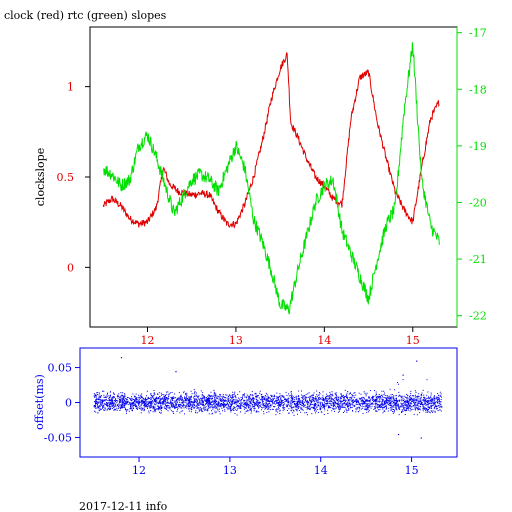 The image size is (512, 512). Describe the element at coordinates (40, 177) in the screenshot. I see `slopes-y-axis-label: clockslope` at that location.